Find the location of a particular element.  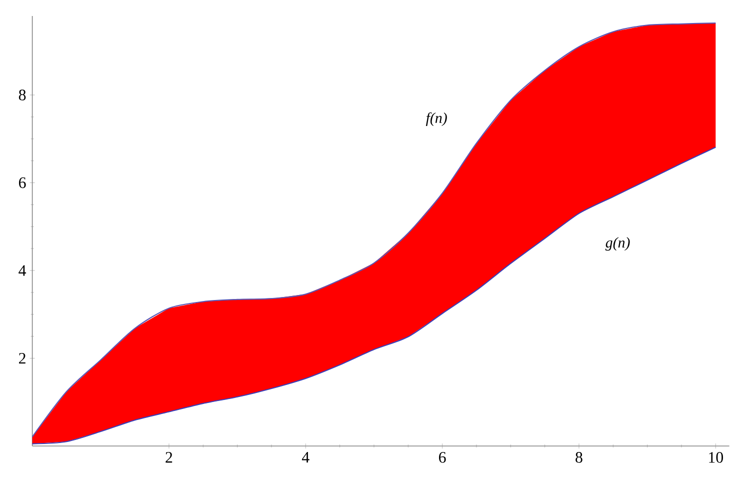

x-tick-label: 6 is located at coordinates (442, 457).